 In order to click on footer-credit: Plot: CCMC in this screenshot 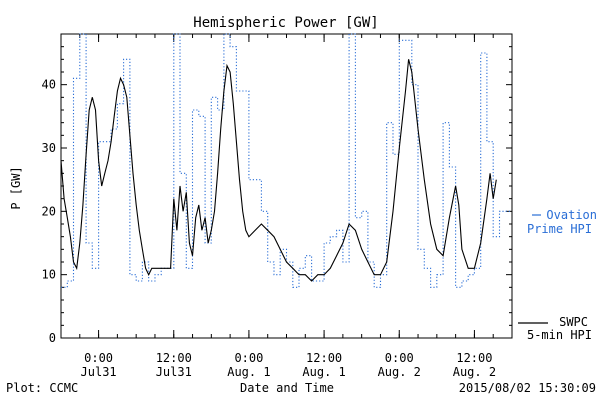, I will do `click(42, 388)`.